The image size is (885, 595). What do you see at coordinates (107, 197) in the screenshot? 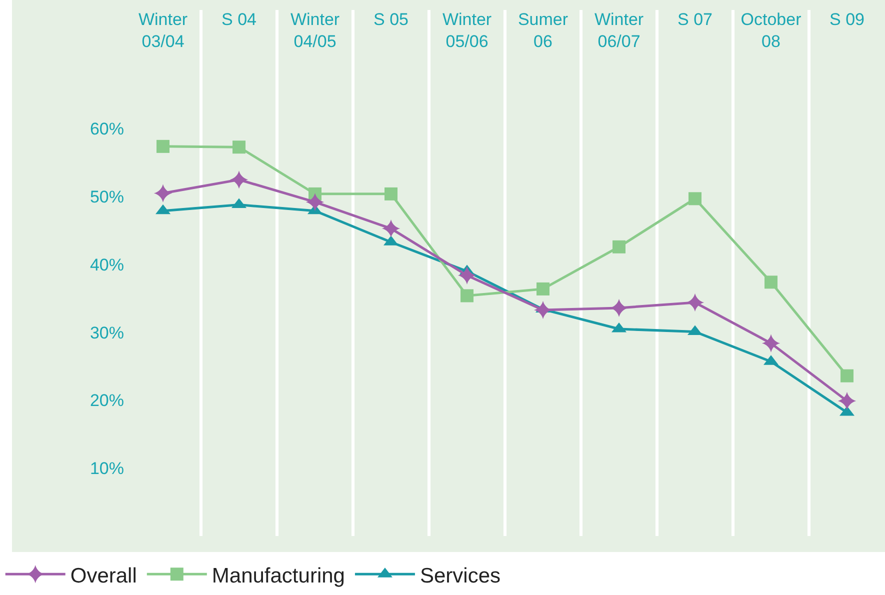
I see `y-tick-label: 50%` at bounding box center [107, 197].